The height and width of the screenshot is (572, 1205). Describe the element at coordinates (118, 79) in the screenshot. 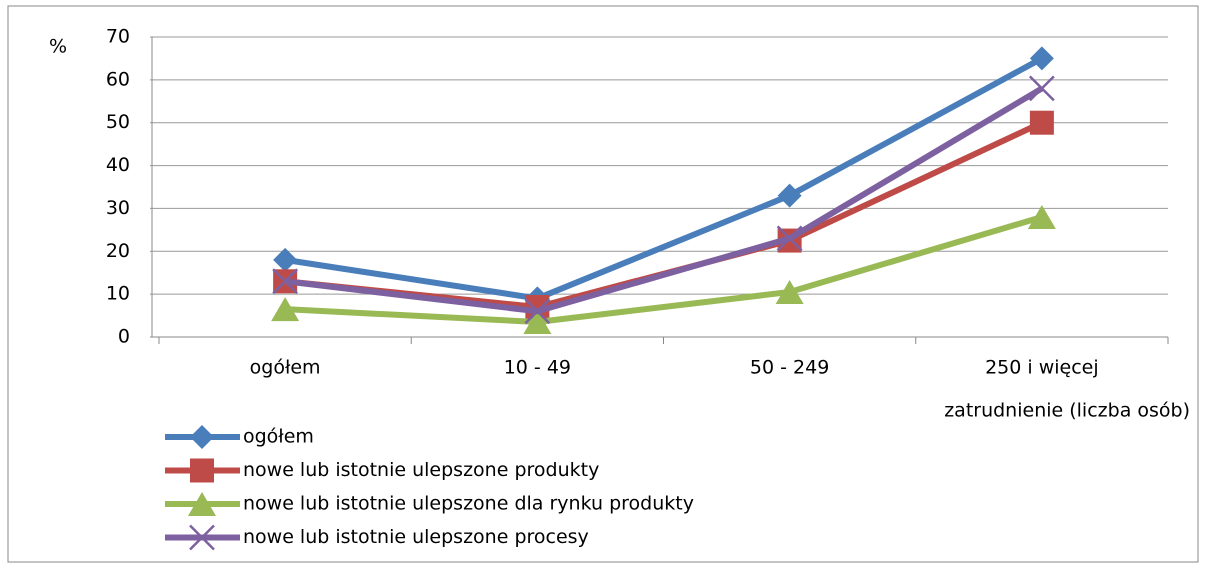

I see `y-tick-label: 60` at that location.